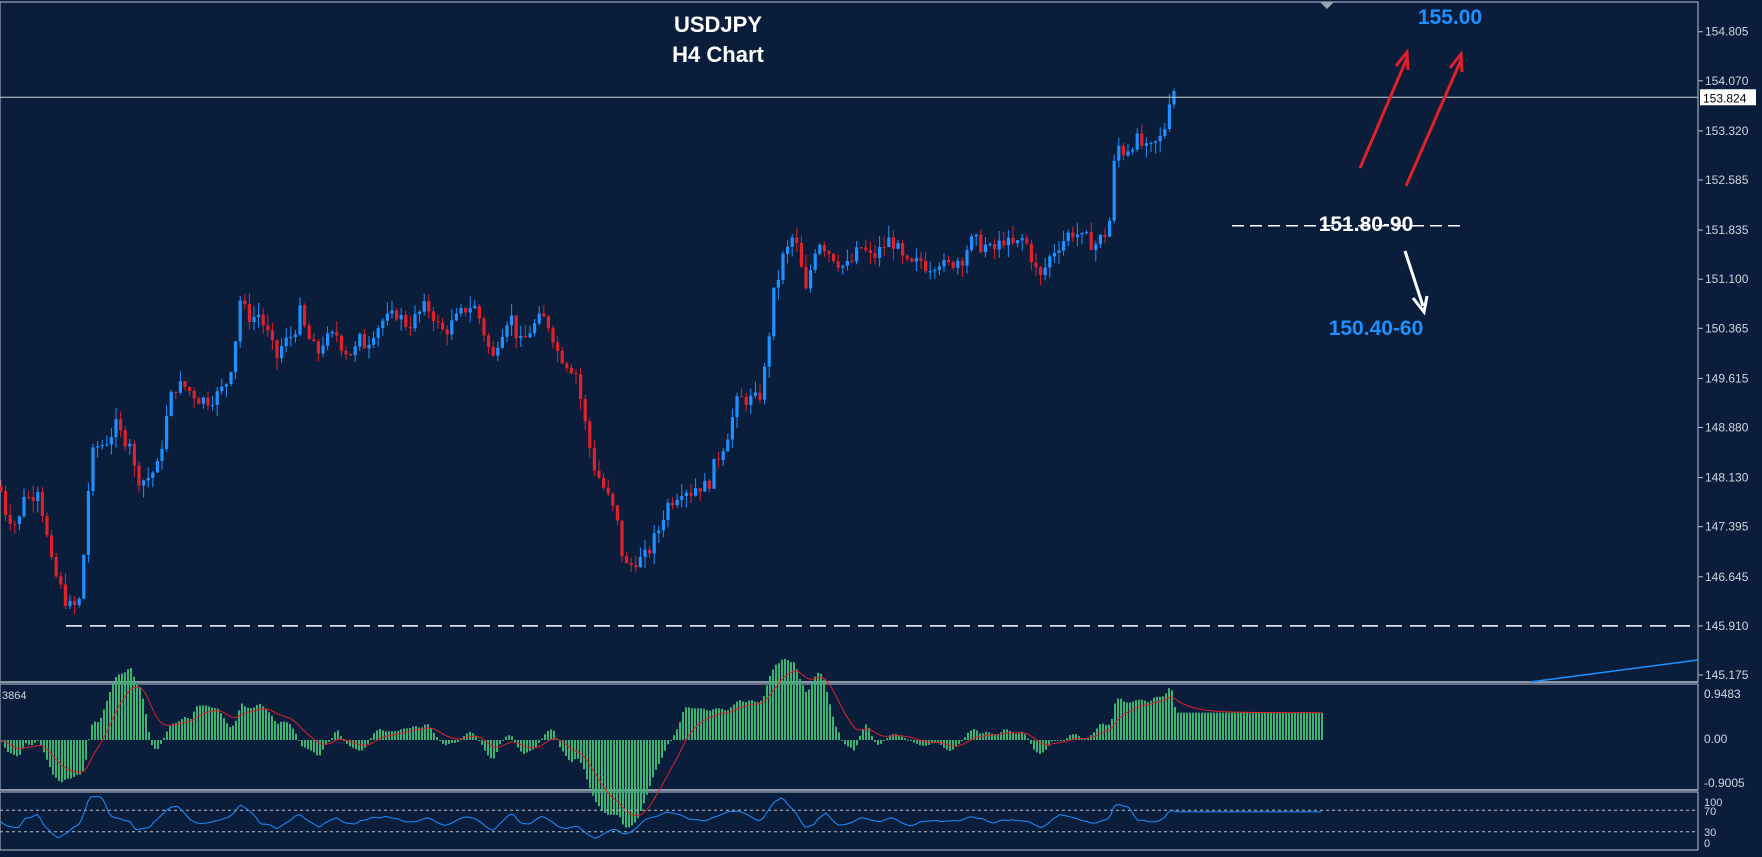 Image resolution: width=1762 pixels, height=857 pixels. Describe the element at coordinates (1327, 5) in the screenshot. I see `chart-shift-marker` at that location.